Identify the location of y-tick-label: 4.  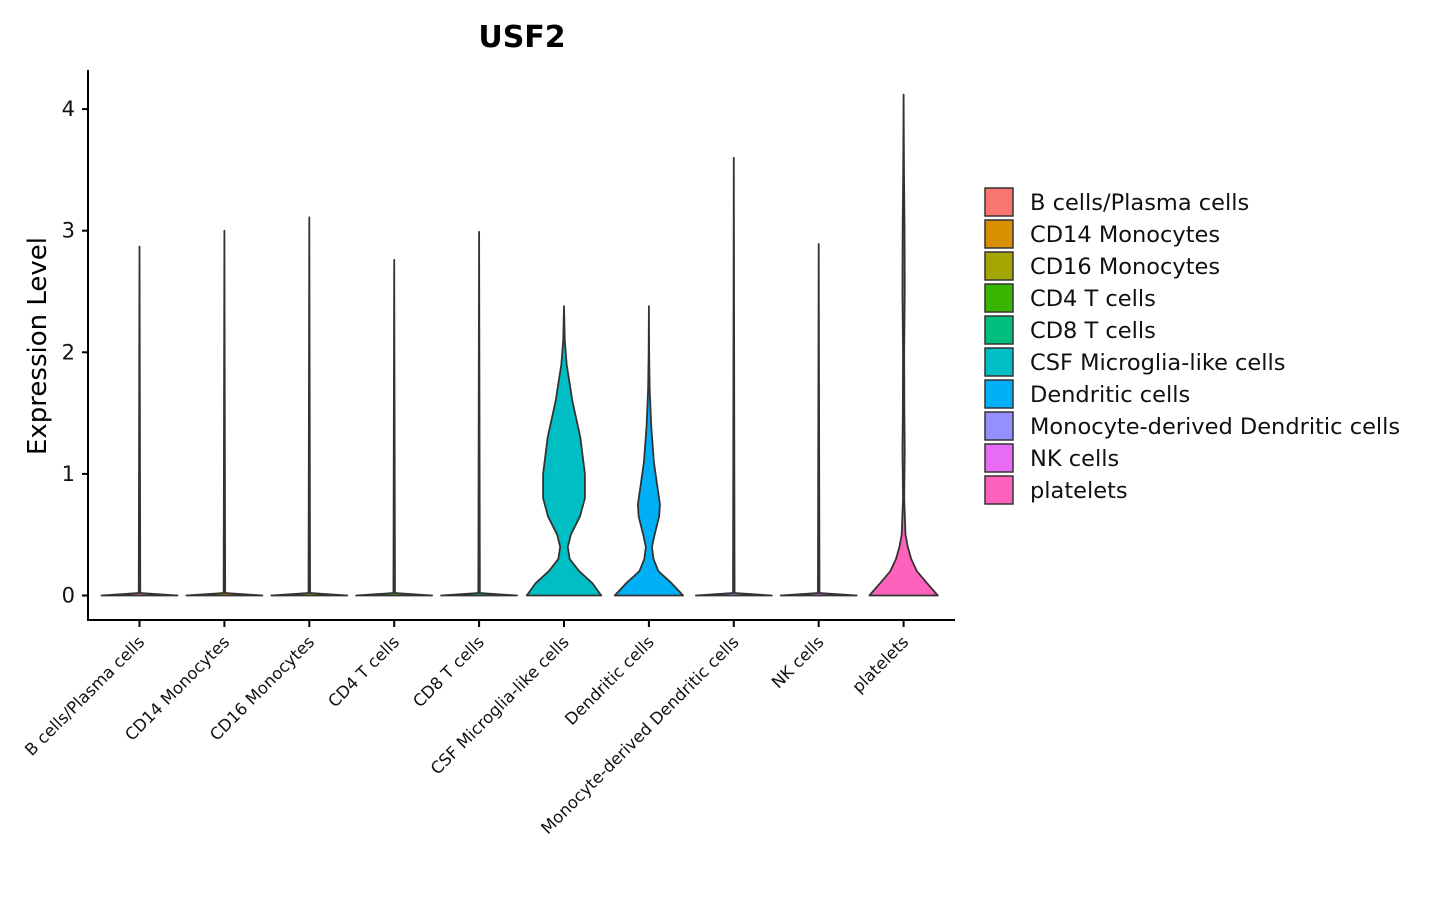
(68, 109).